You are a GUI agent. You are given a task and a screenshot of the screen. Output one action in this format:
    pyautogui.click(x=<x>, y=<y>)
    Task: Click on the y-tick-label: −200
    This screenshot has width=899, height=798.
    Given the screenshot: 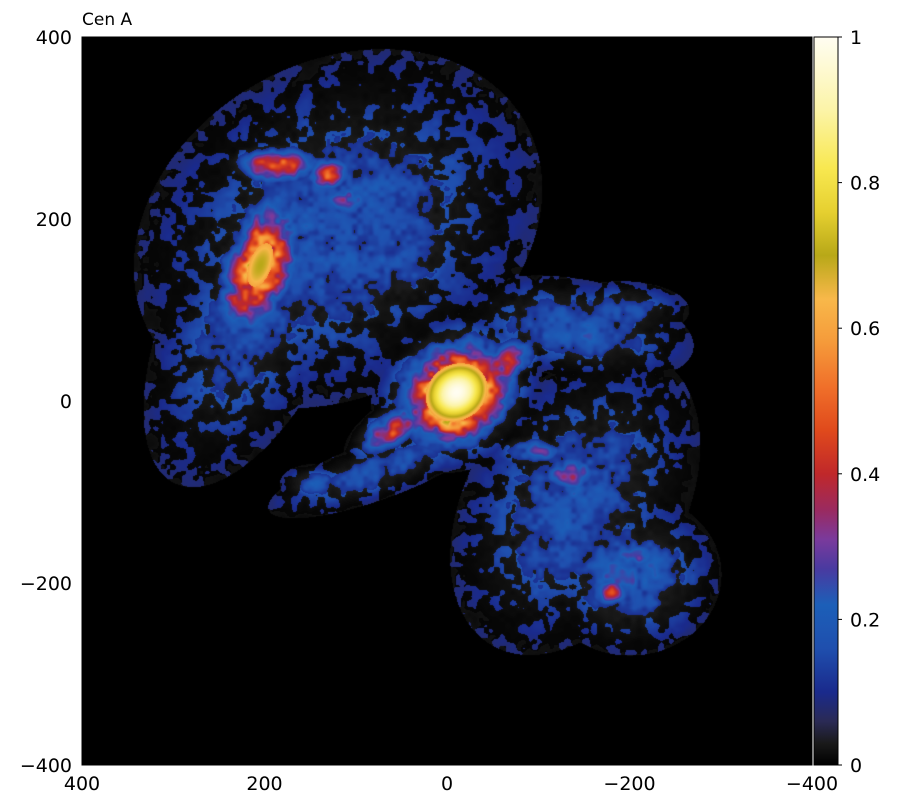 What is the action you would take?
    pyautogui.click(x=46, y=584)
    